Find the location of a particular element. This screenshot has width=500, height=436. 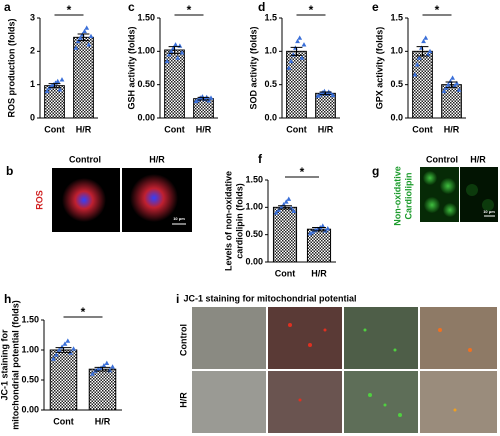

y-tick-label: 3 is located at coordinates (32, 17).